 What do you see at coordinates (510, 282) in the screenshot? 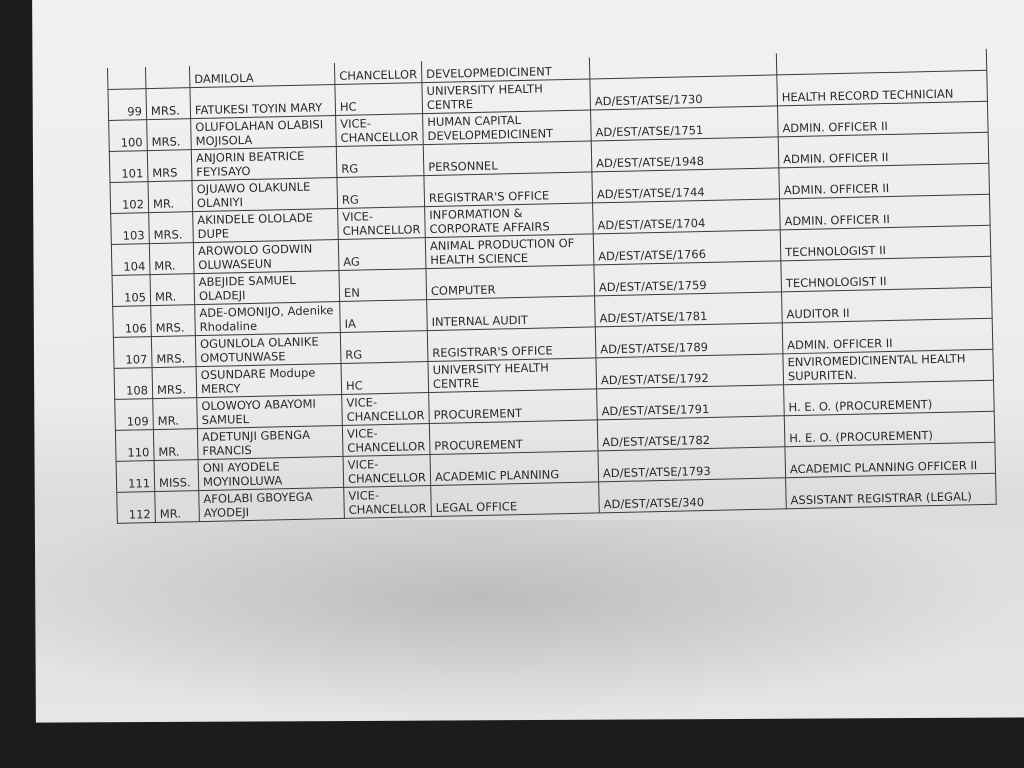
I see `cell-department: COMPUTER` at bounding box center [510, 282].